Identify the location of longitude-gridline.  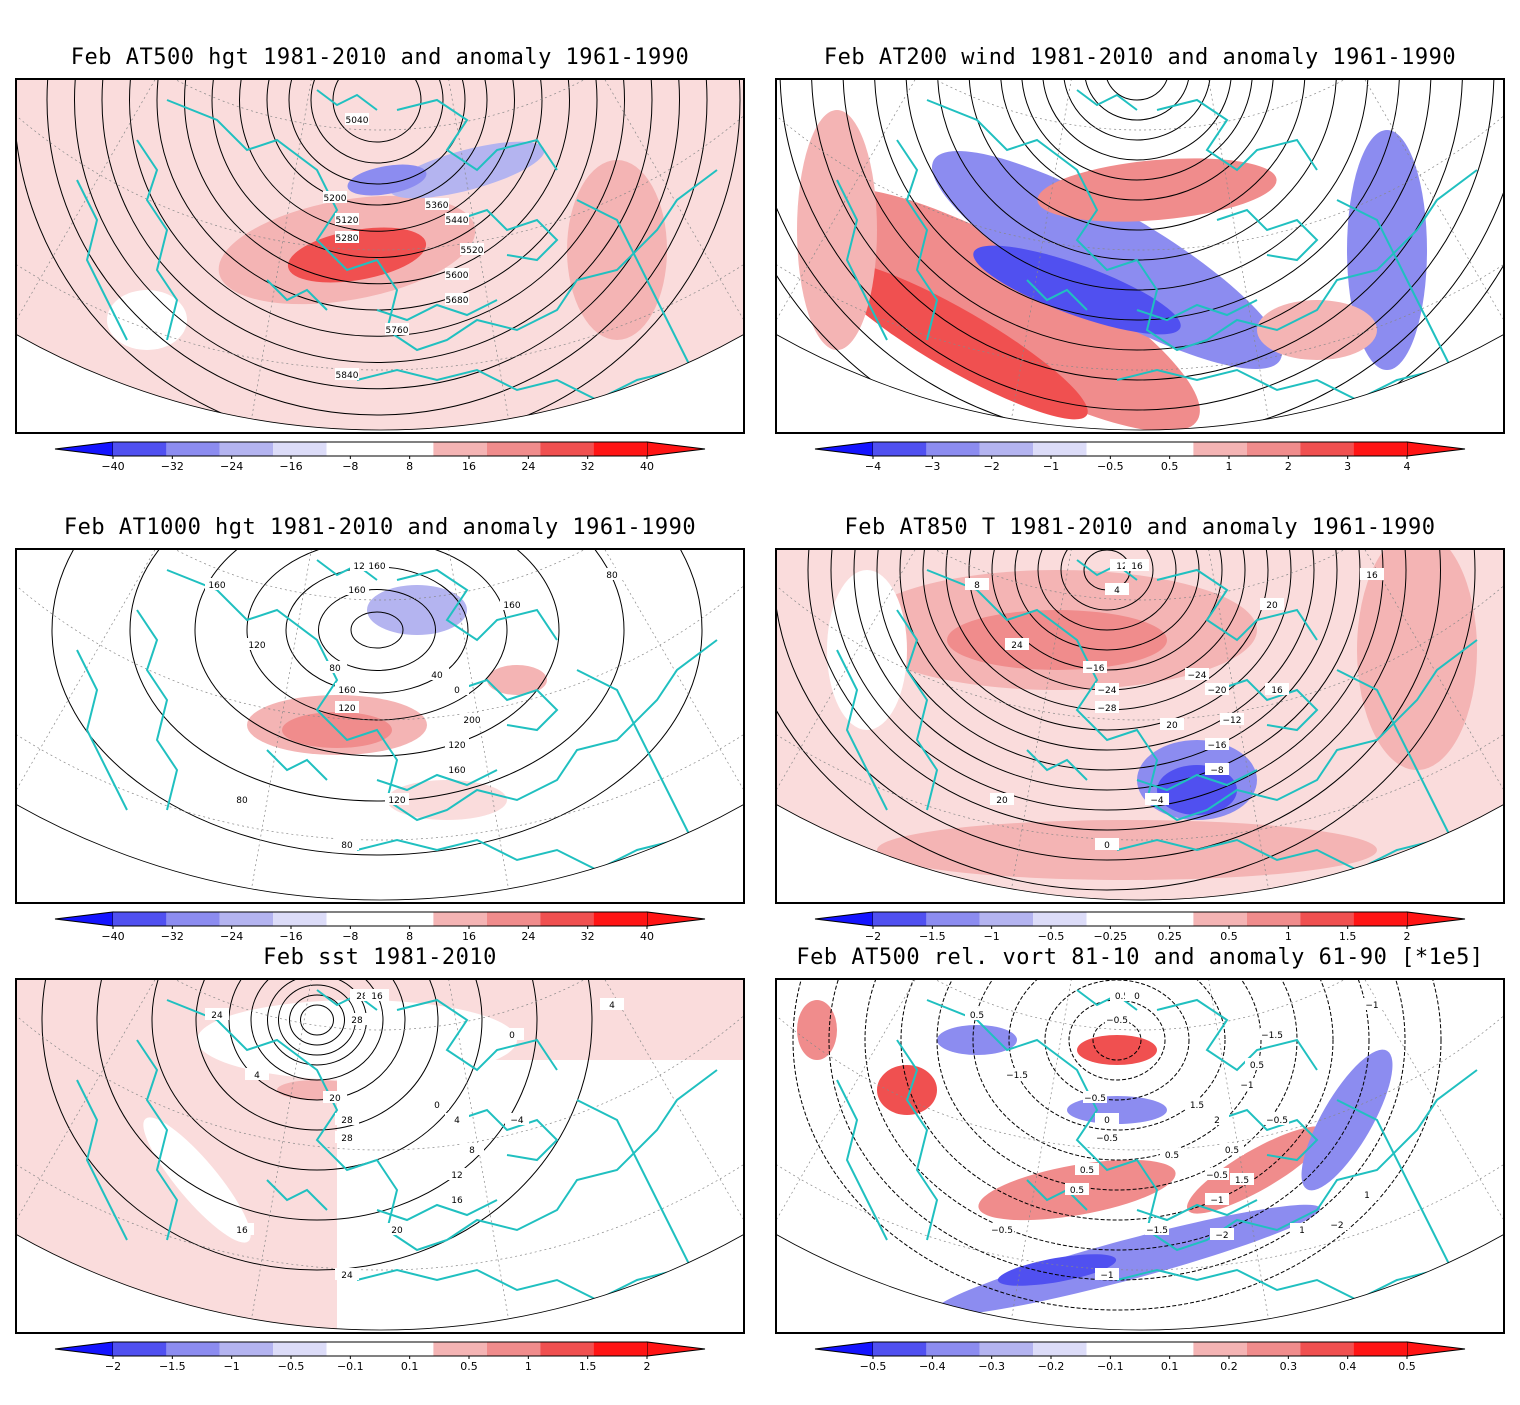
(1076, 719).